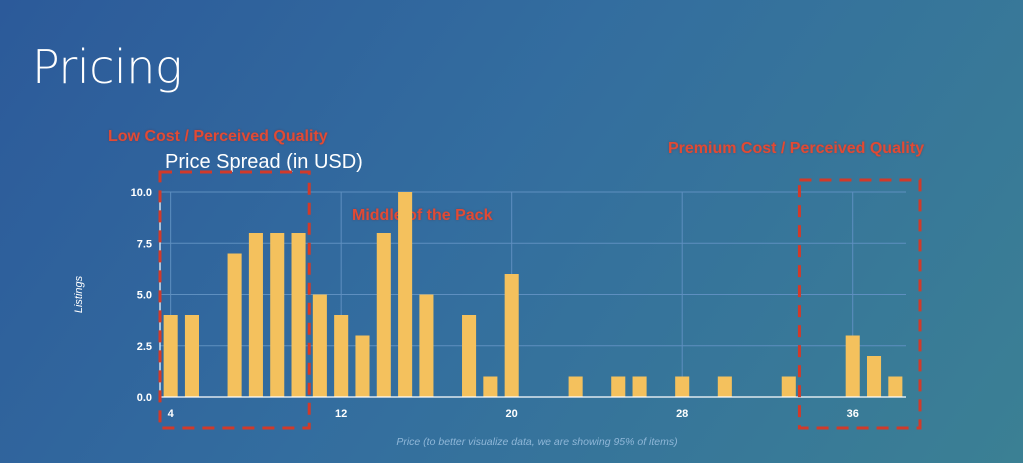 This screenshot has width=1023, height=463. Describe the element at coordinates (218, 136) in the screenshot. I see `annotation-low-cost: Low Cost / Perceived Quality` at that location.